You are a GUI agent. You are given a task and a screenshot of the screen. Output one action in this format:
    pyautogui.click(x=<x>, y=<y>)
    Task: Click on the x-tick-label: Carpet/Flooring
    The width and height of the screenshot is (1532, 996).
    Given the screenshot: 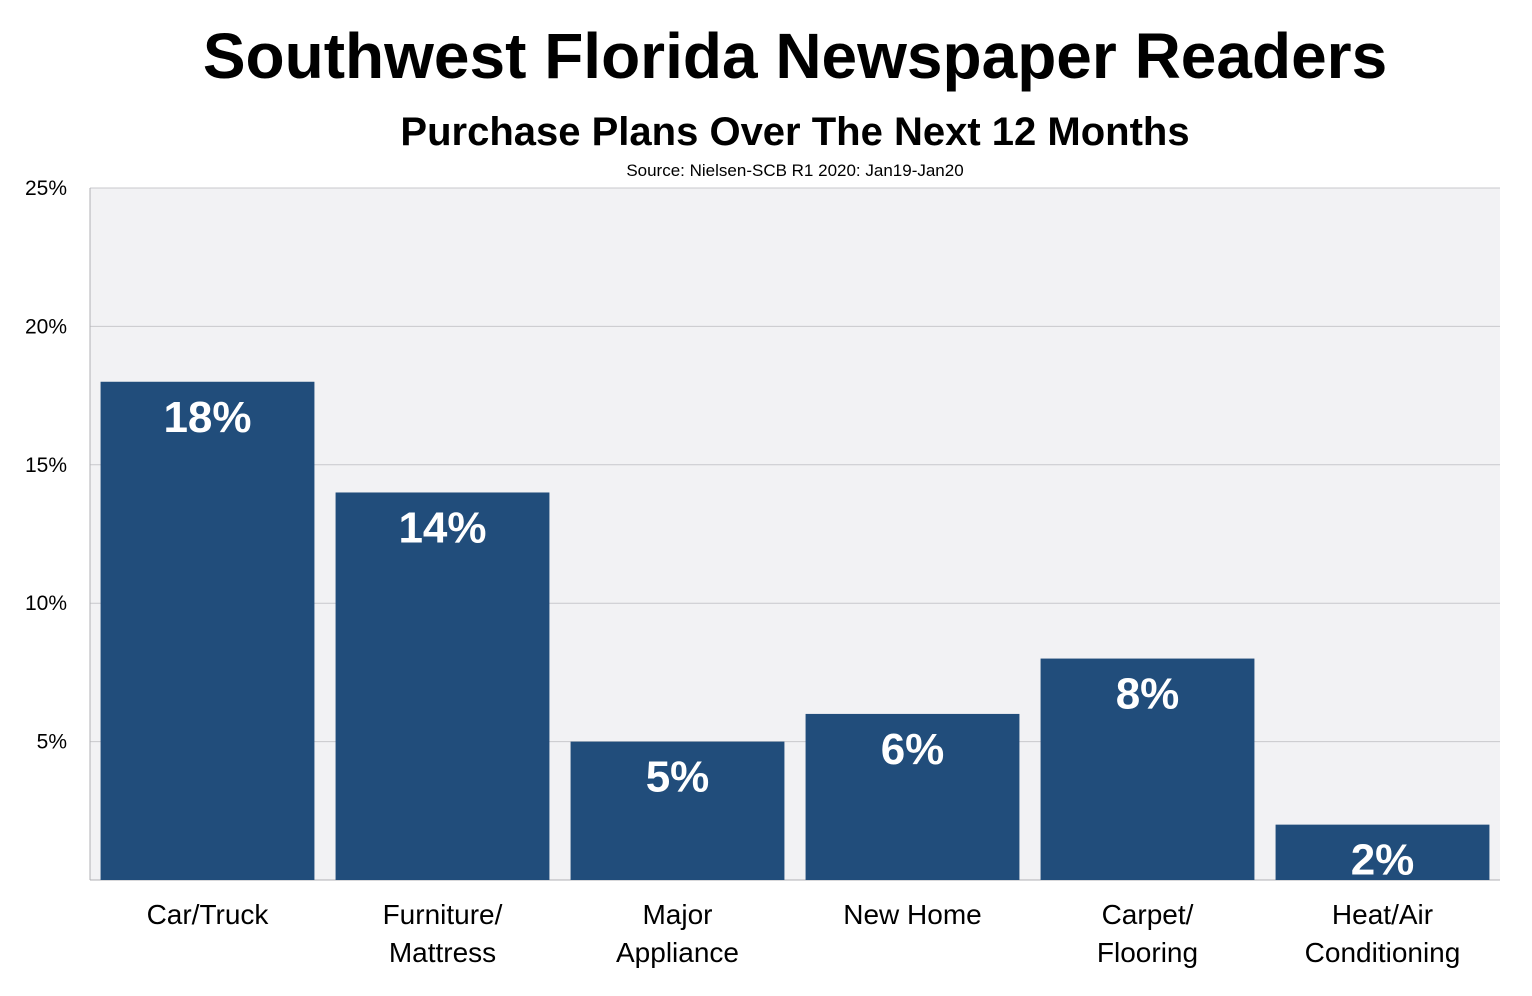 What is the action you would take?
    pyautogui.click(x=1147, y=933)
    